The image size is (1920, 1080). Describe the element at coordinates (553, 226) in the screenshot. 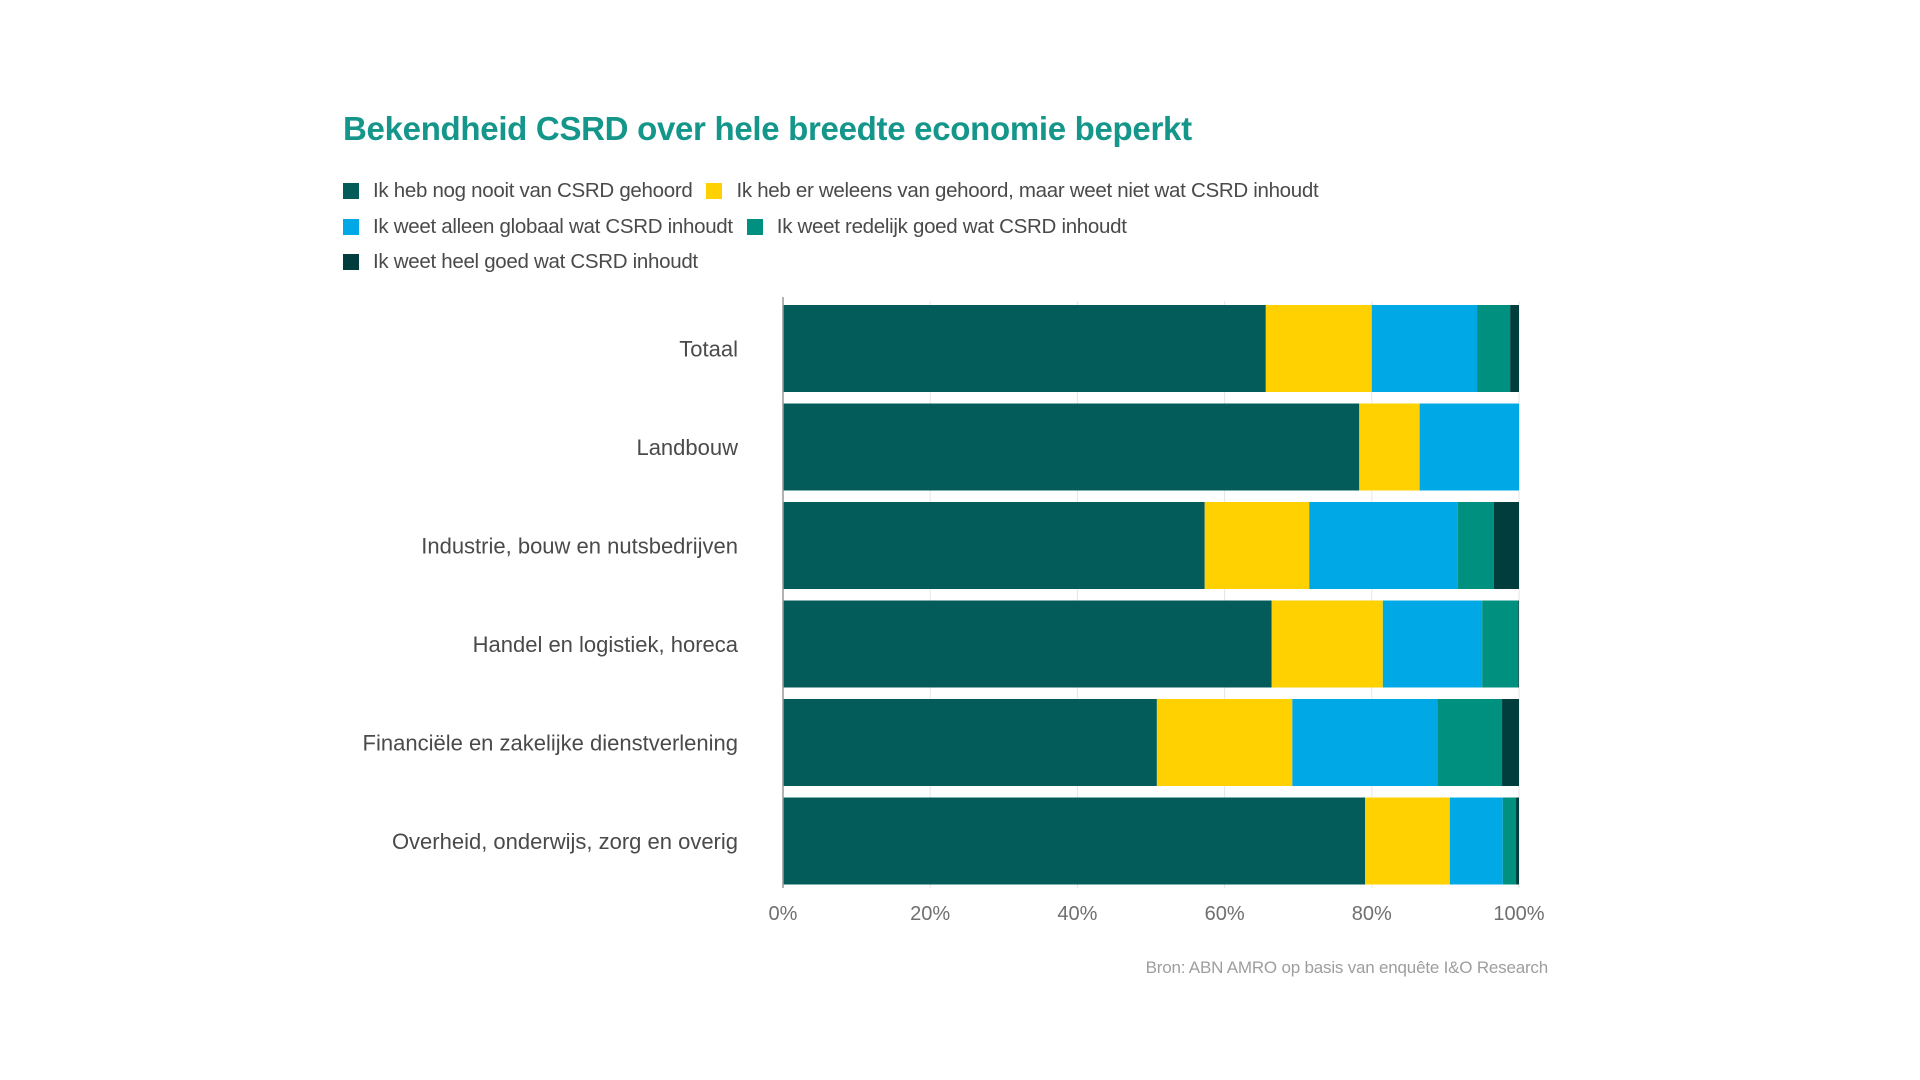

I see `legend-label: Ik weet alleen globaal wat CSRD inhoudt` at that location.